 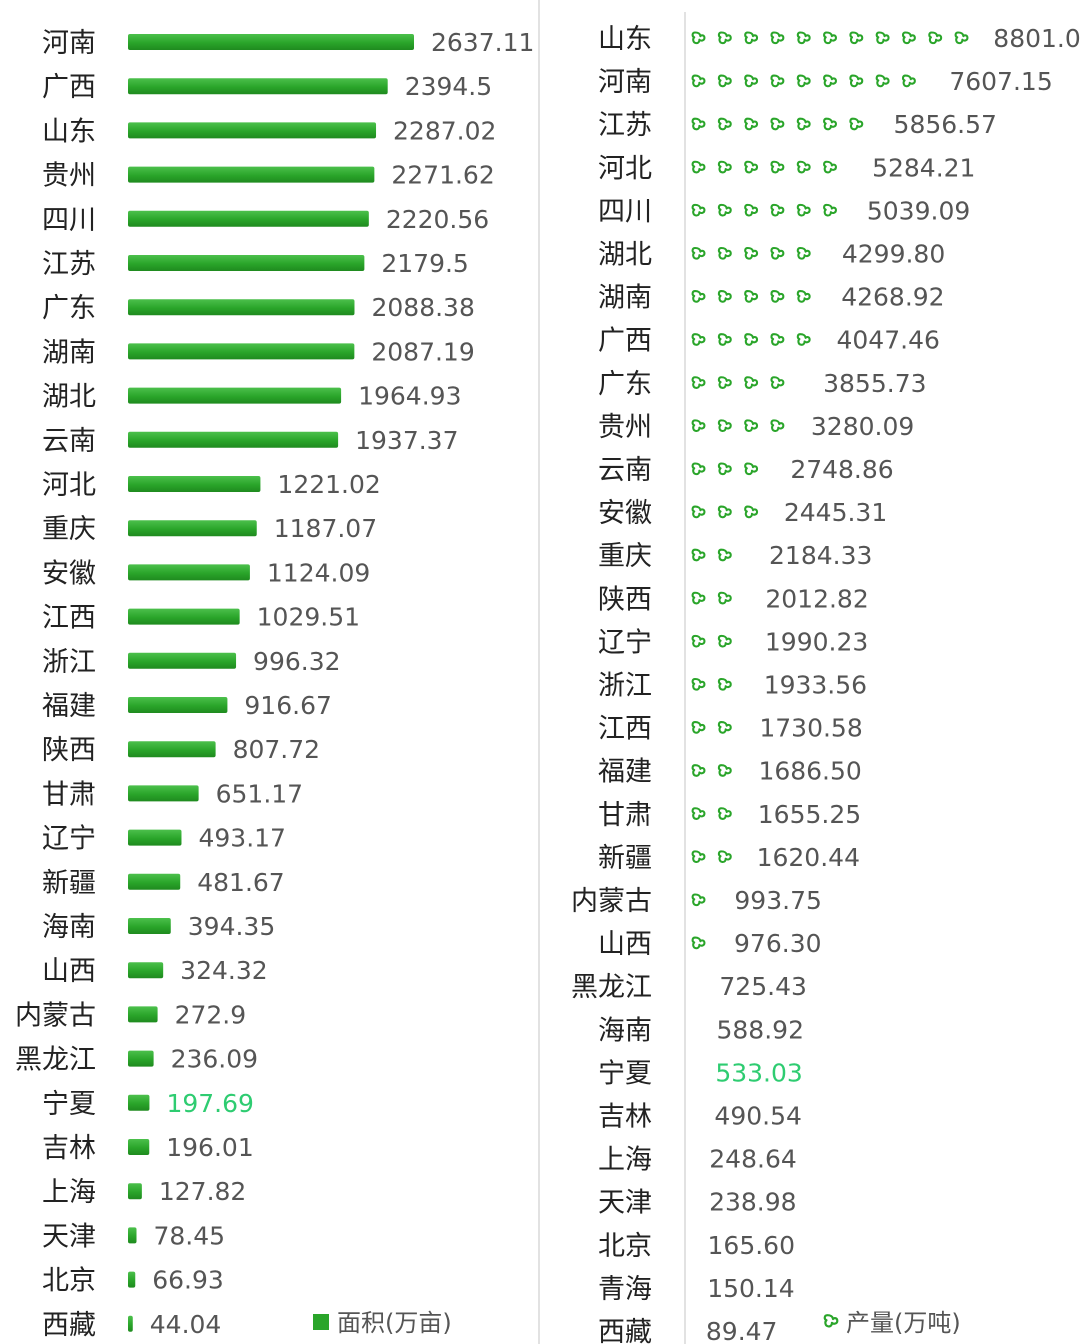 I want to click on value-label: 196.01, so click(x=209, y=1147).